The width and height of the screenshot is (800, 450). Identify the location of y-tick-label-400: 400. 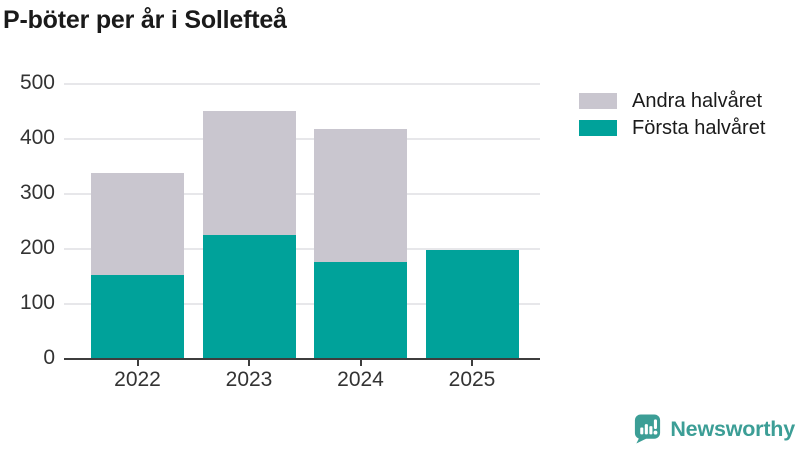
(37, 137).